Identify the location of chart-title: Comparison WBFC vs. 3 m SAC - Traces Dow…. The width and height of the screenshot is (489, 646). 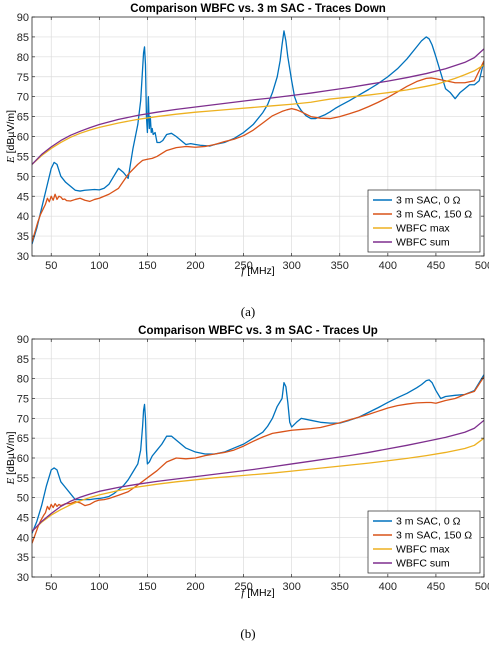
(258, 9).